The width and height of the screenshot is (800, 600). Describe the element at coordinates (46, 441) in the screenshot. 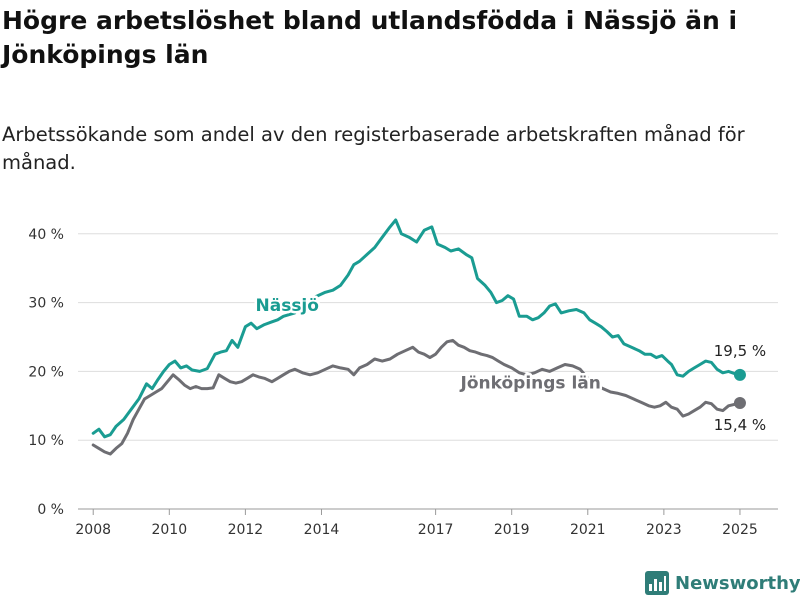

I see `y-tick-label: 10 %` at that location.